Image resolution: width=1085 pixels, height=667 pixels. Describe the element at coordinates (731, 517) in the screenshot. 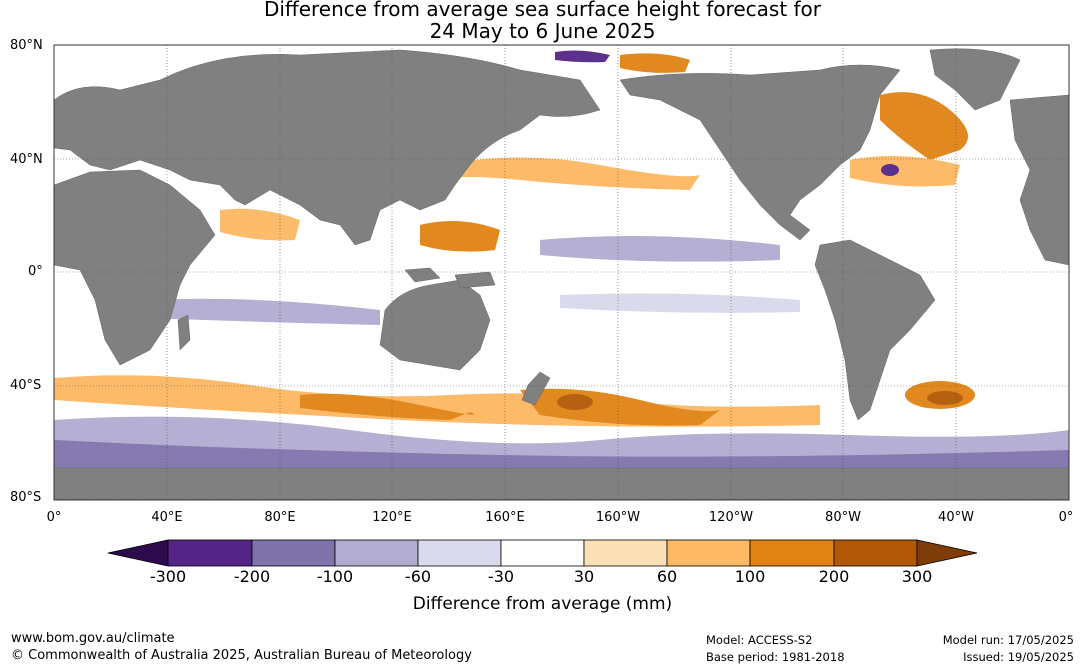

I see `lon-label-120w: 120°W` at that location.